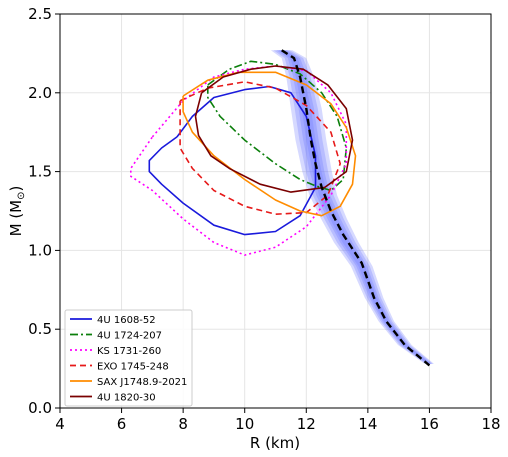 This screenshot has height=457, width=508. What do you see at coordinates (40, 14) in the screenshot?
I see `y-tick-label: 2.5` at bounding box center [40, 14].